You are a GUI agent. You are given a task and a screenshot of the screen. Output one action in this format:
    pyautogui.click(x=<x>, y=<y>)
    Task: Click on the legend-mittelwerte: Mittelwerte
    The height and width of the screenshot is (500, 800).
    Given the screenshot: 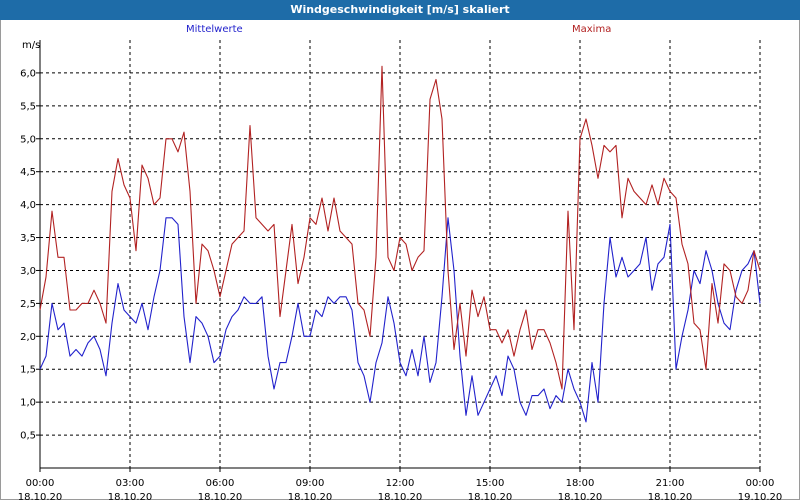 What is the action you would take?
    pyautogui.click(x=214, y=29)
    